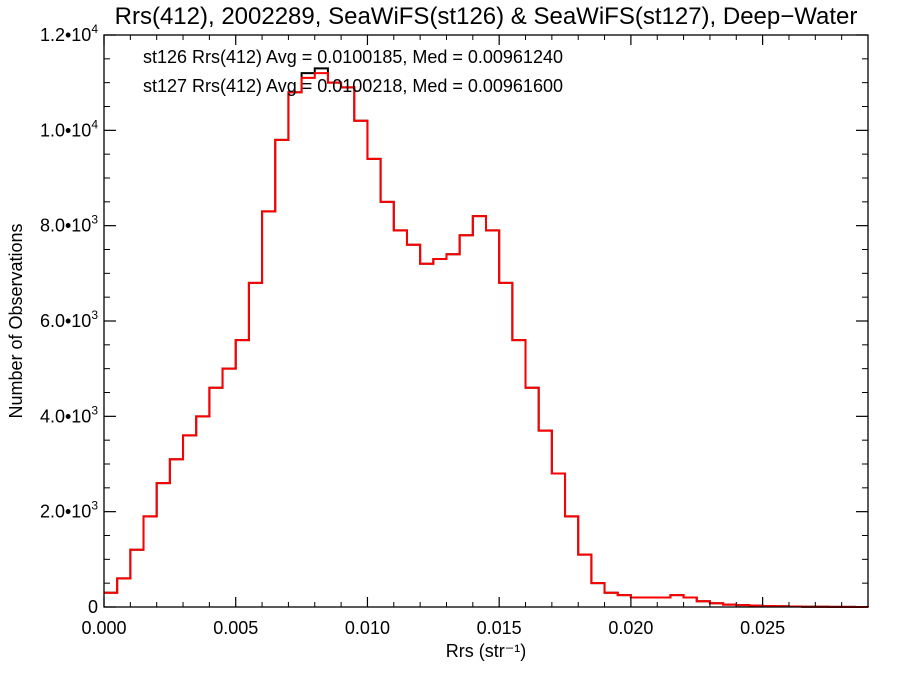 The image size is (900, 675). Describe the element at coordinates (367, 628) in the screenshot. I see `x-tick-label: 0.010` at that location.